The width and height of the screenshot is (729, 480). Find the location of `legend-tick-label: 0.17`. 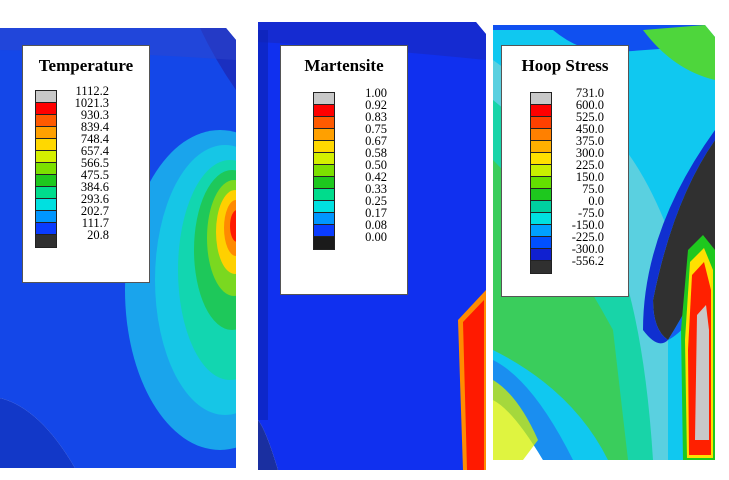

legend-tick-label: 0.17 is located at coordinates (376, 213).